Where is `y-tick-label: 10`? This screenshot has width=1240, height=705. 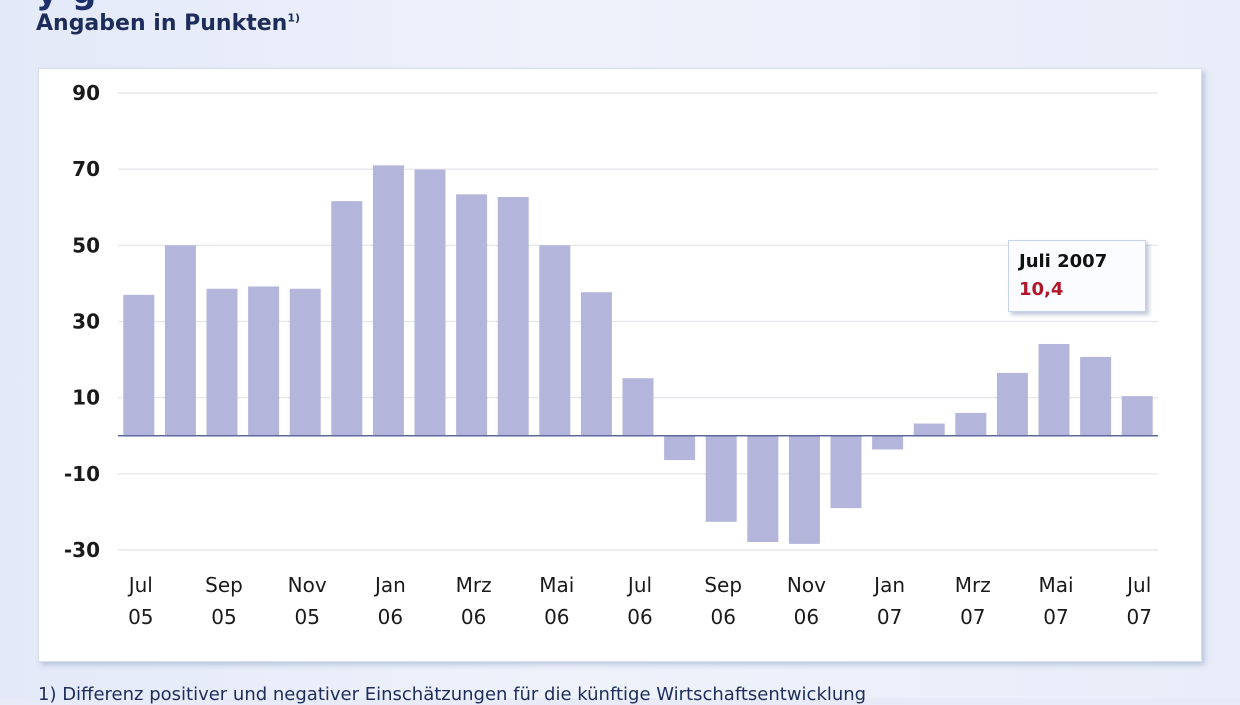 y-tick-label: 10 is located at coordinates (86, 398).